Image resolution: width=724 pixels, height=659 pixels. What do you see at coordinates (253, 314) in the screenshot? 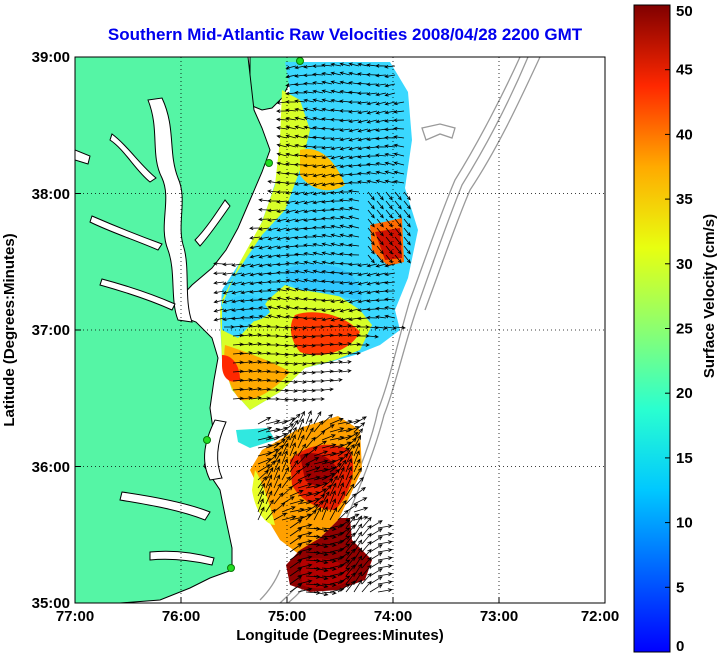
I see `radar-station-markers` at bounding box center [253, 314].